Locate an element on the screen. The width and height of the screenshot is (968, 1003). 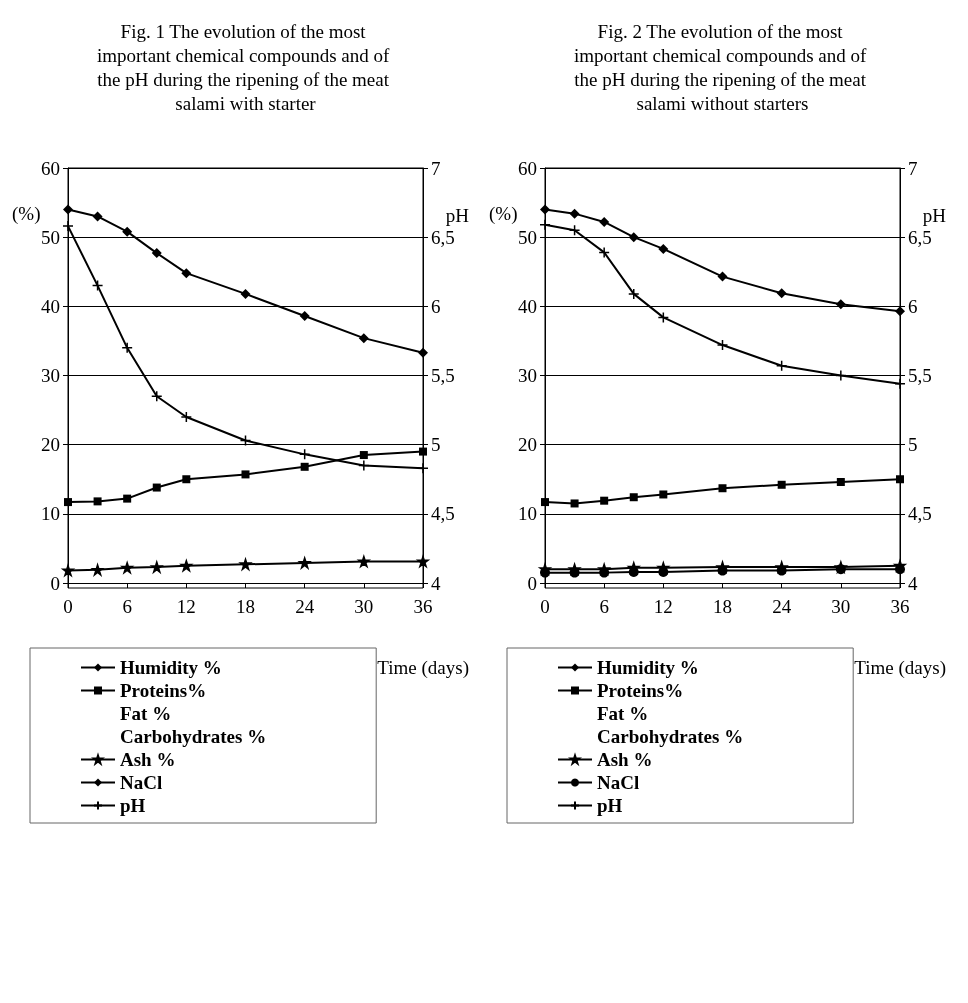
chart-title: Fig. 2 The evolution of the most important chemical compounds and of the pH during the ripening of the meat salami without starters is located at coordinates (722, 67).